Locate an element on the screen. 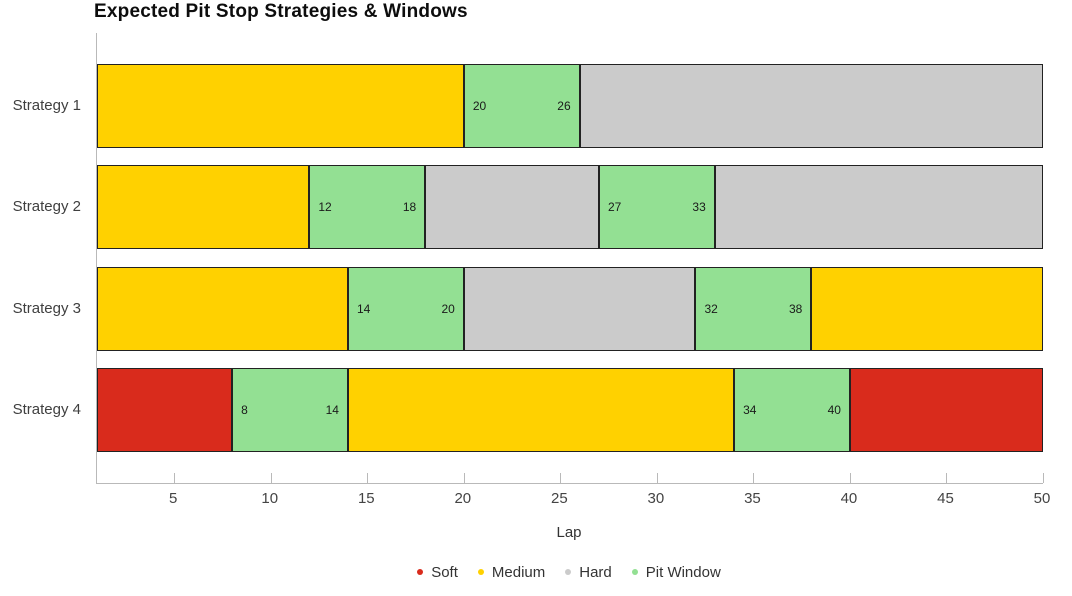  legend-label: Soft is located at coordinates (444, 572).